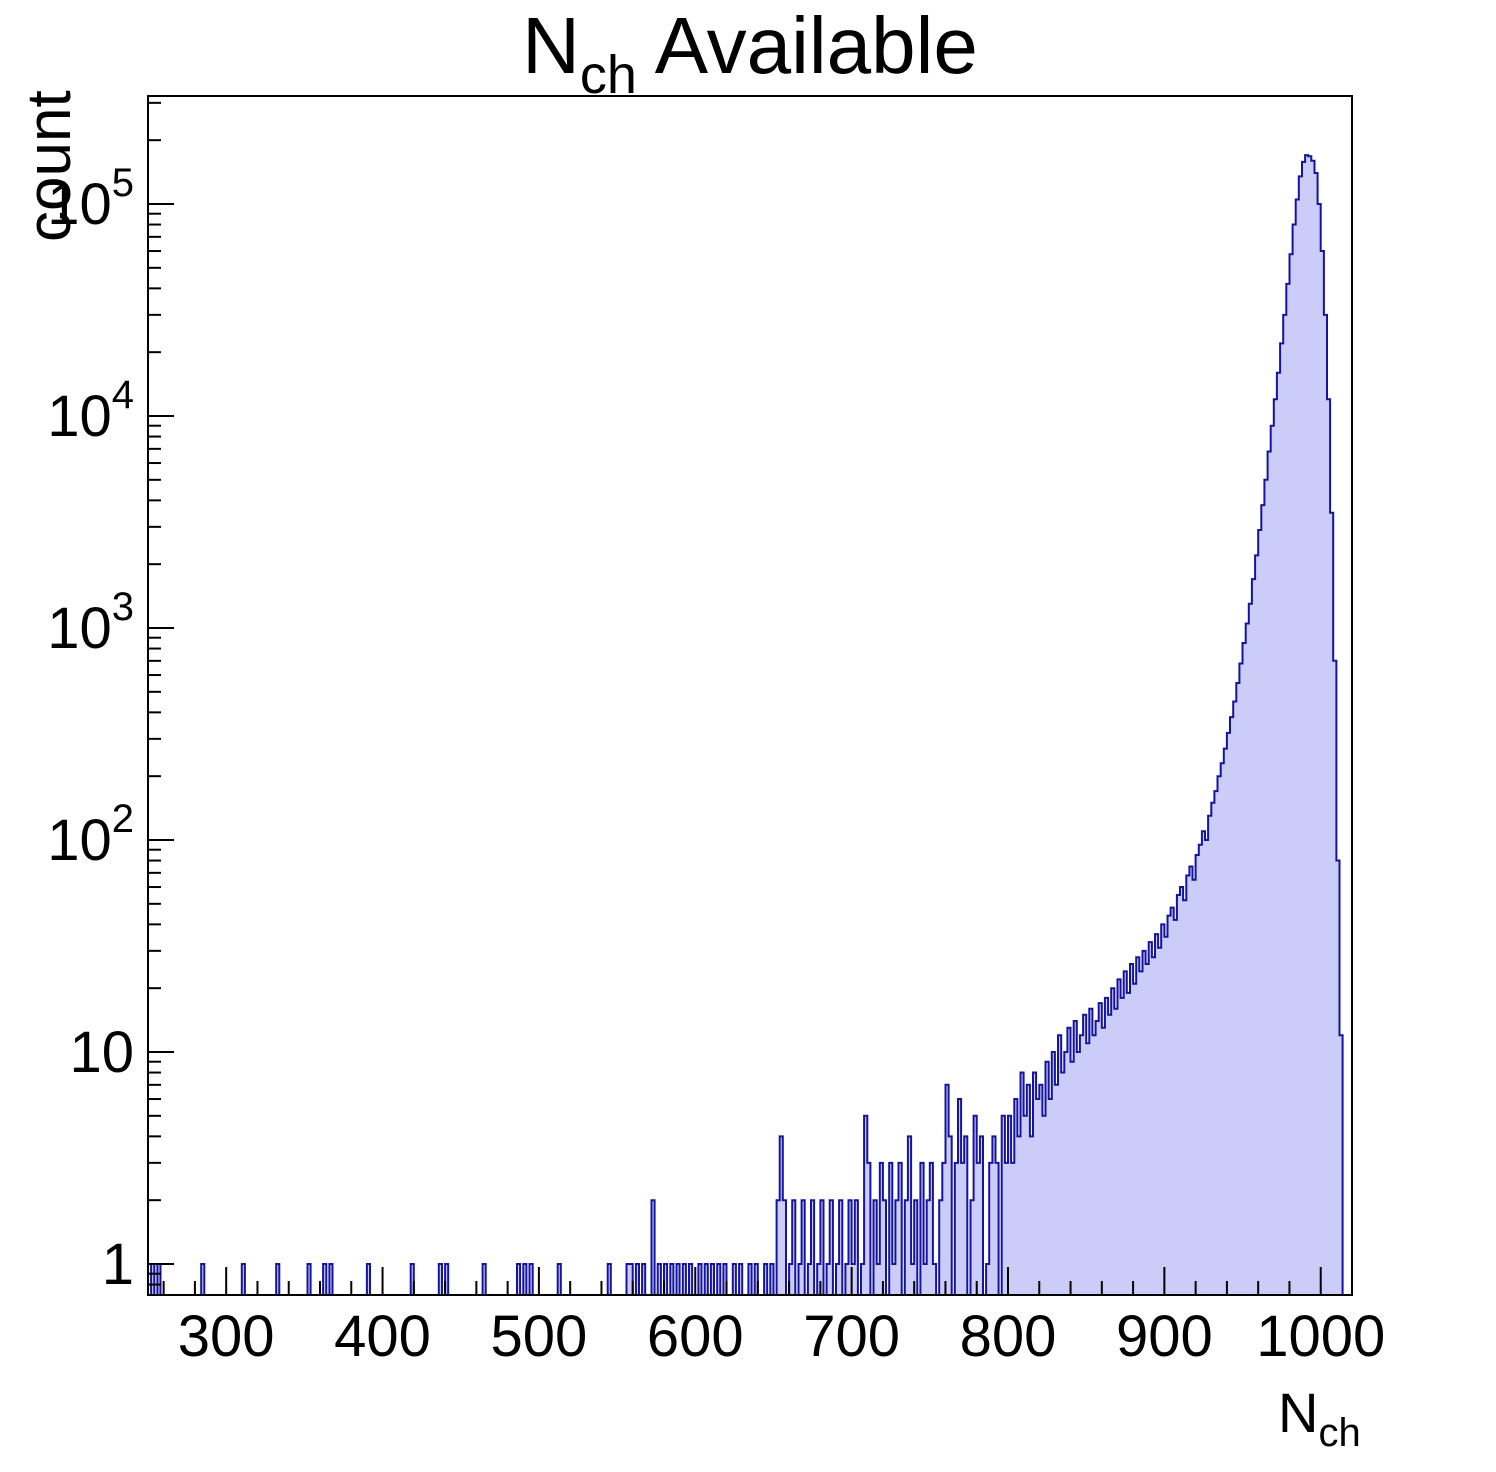 This screenshot has height=1472, width=1496. Describe the element at coordinates (1298, 1412) in the screenshot. I see `x-axis-title-main: N` at that location.